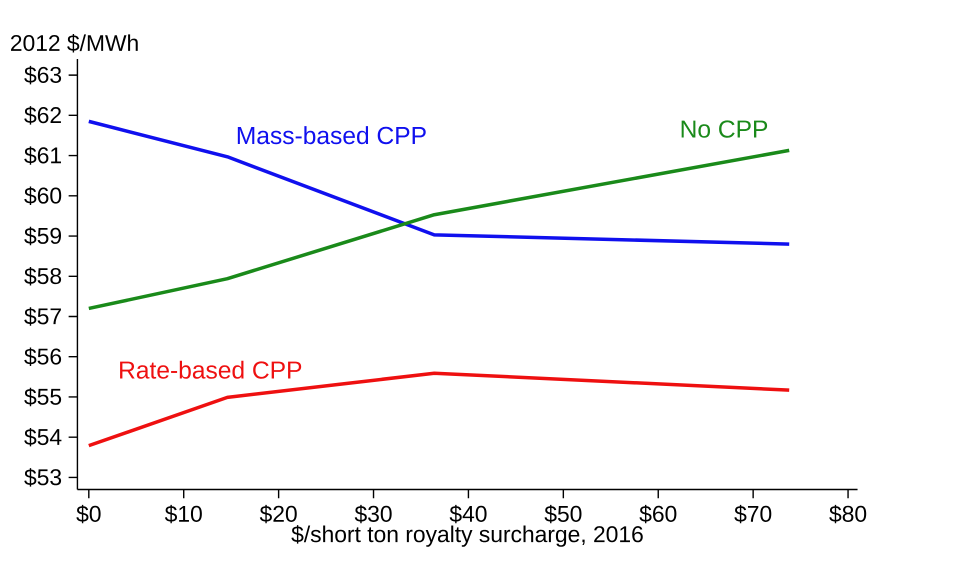 The width and height of the screenshot is (974, 564). Describe the element at coordinates (74, 43) in the screenshot. I see `y-axis-title: 2012 $/MWh` at that location.